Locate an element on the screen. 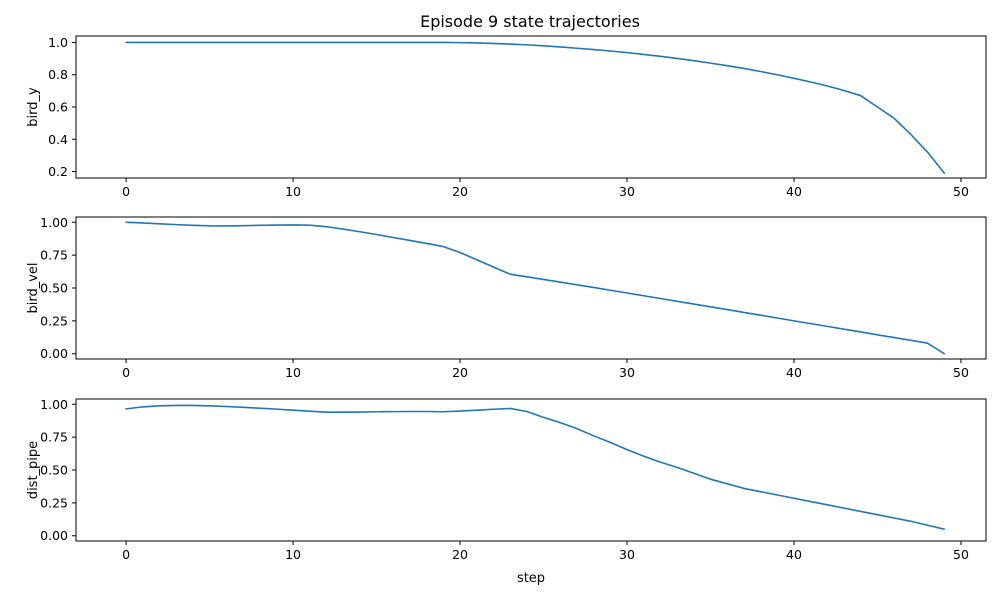  y-tick-label: 0.4 is located at coordinates (58, 139).